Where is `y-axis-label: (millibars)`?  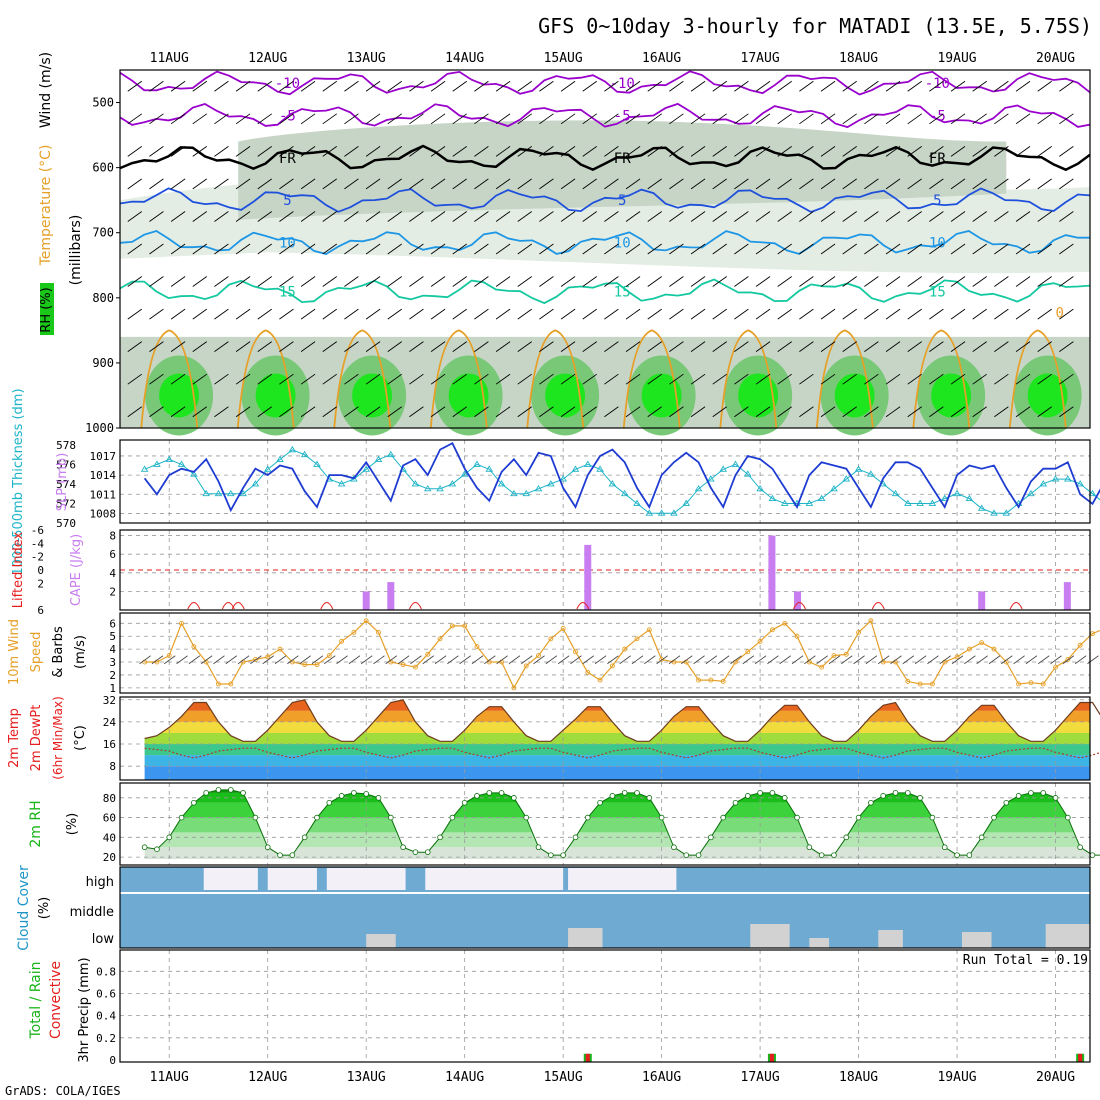
y-axis-label: (millibars) is located at coordinates (76, 250).